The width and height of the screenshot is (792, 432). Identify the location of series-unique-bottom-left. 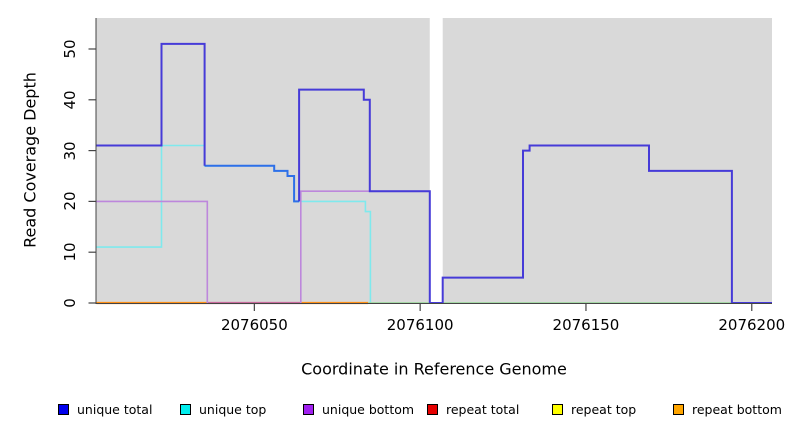
(152, 251).